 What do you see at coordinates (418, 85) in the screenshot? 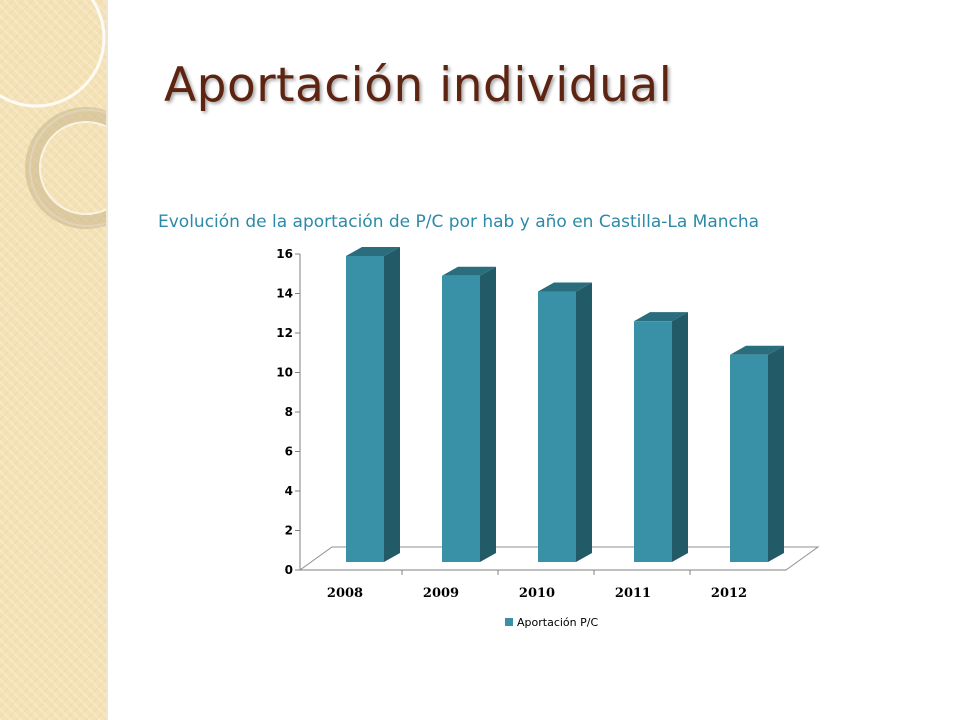
I see `page-title: Aportación individual` at bounding box center [418, 85].